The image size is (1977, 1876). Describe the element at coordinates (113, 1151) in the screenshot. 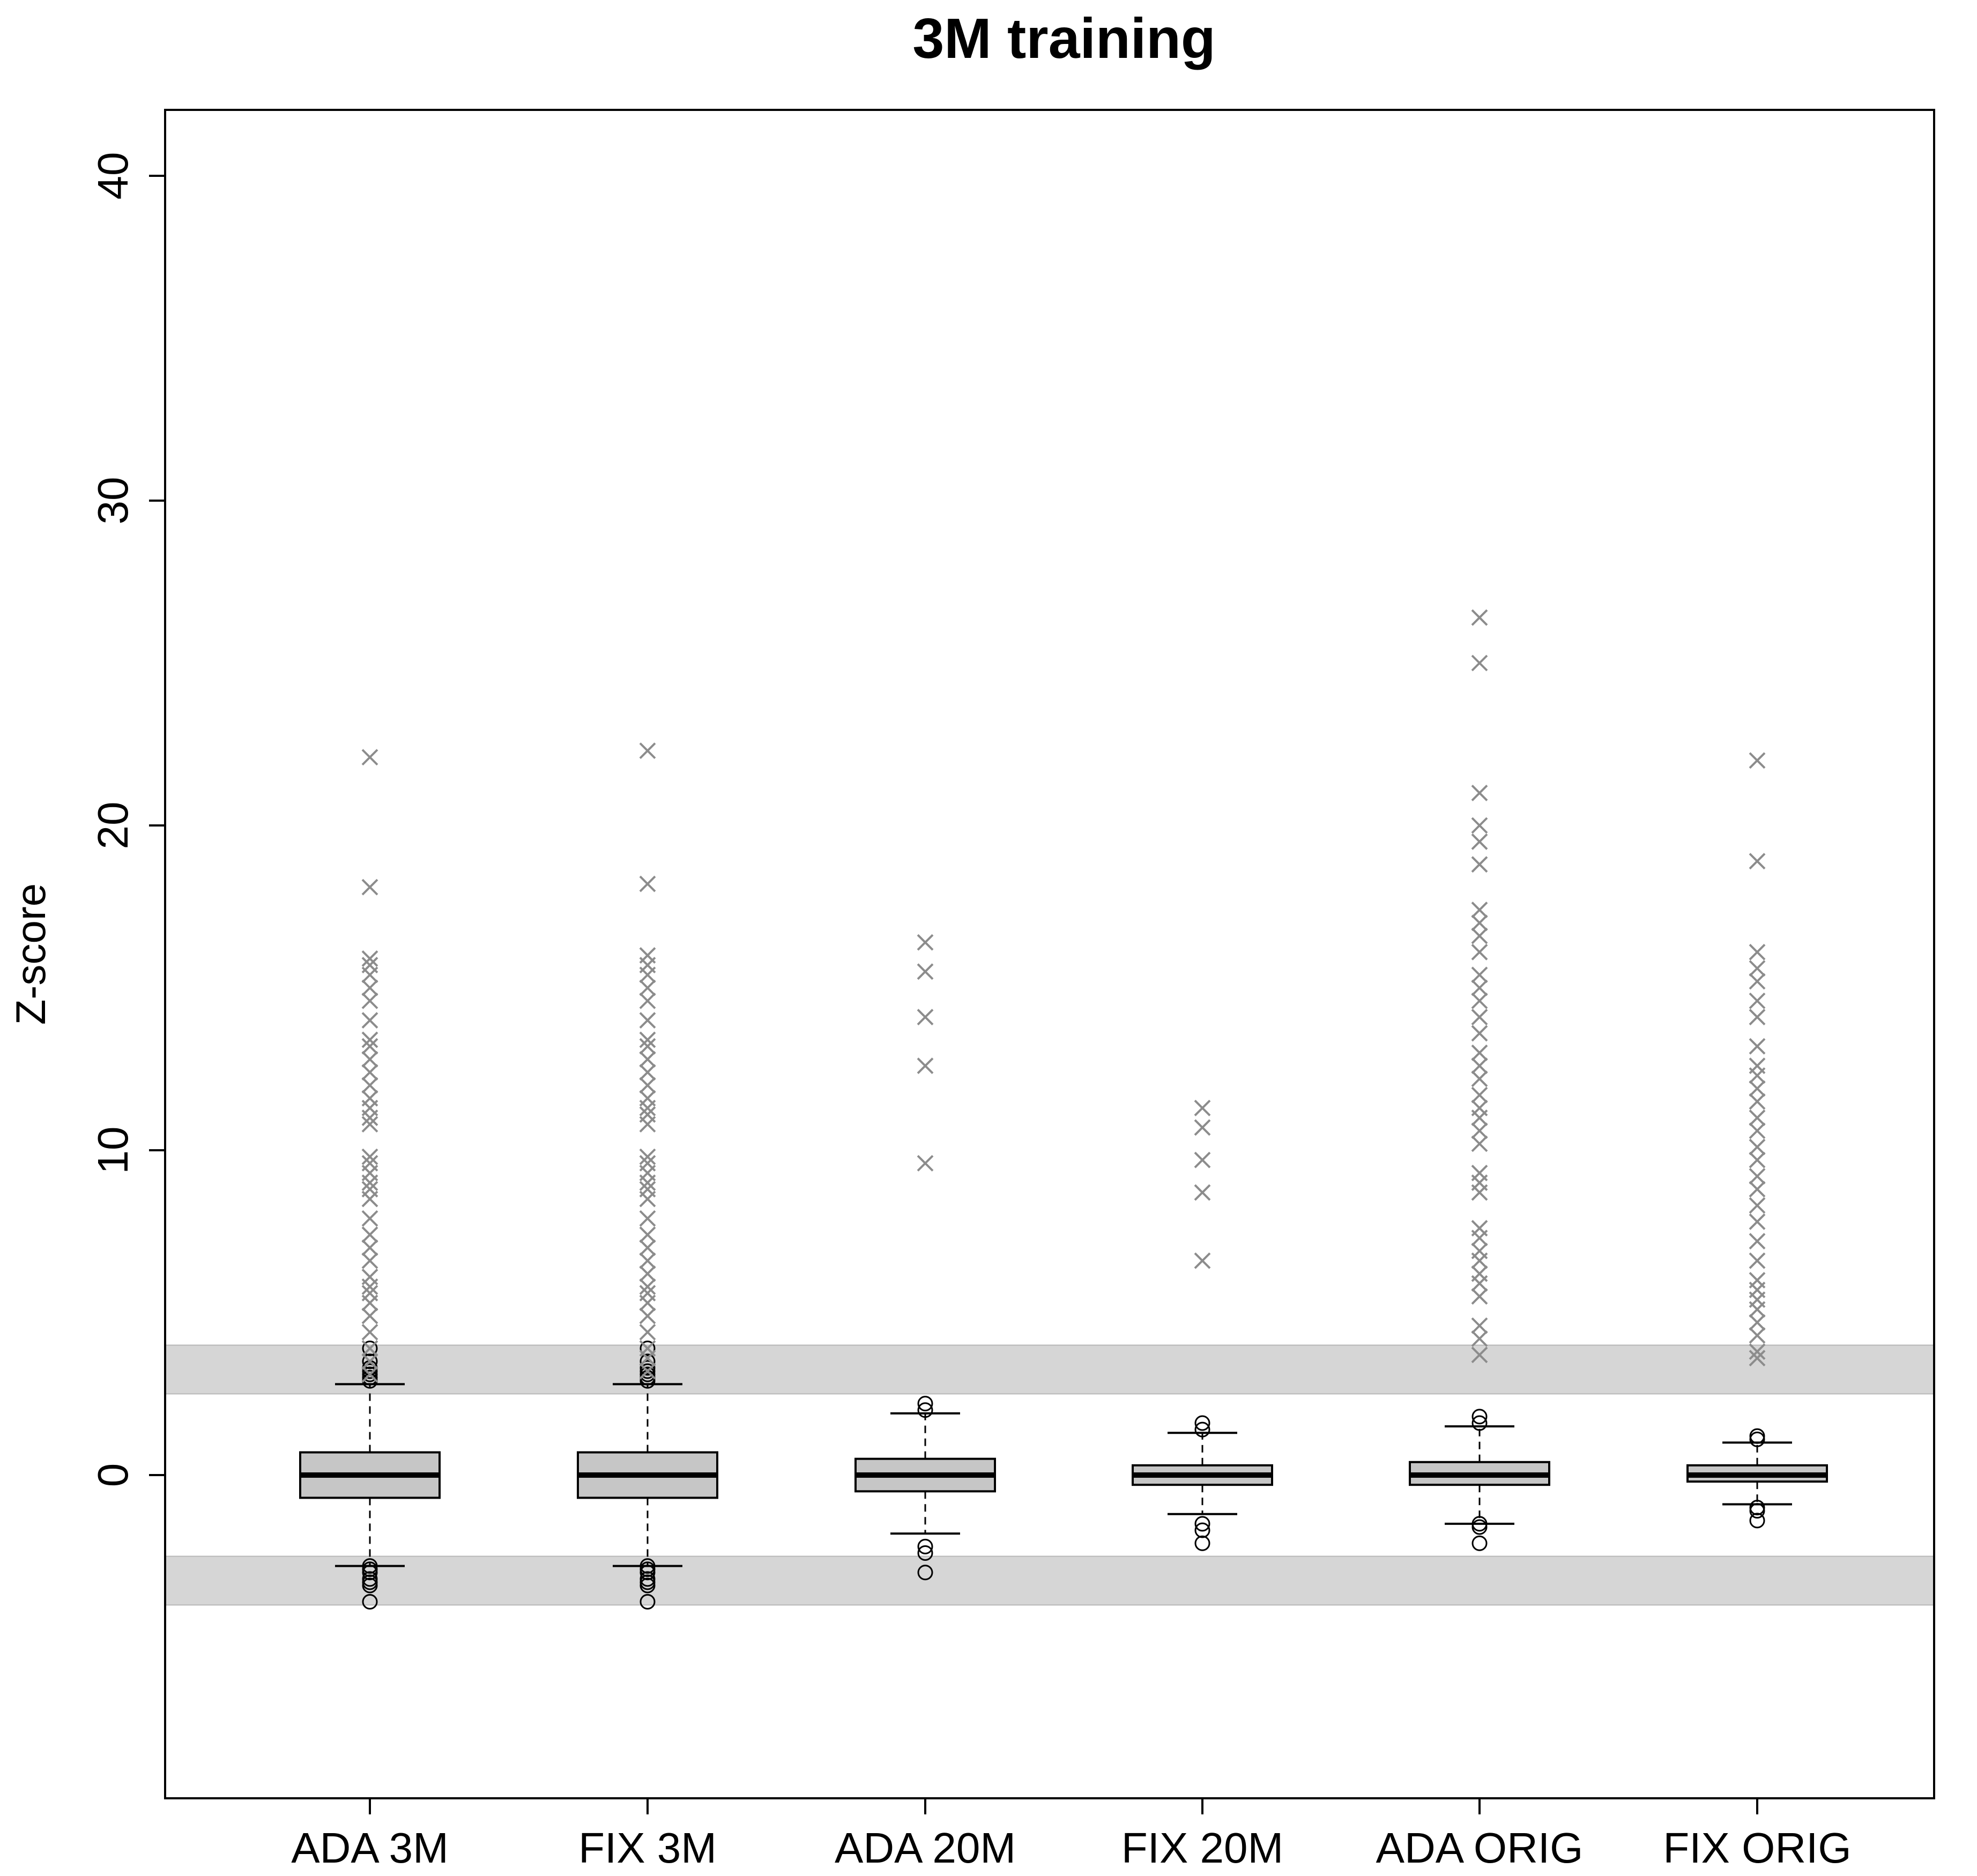

I see `y-tick-label: 10` at that location.